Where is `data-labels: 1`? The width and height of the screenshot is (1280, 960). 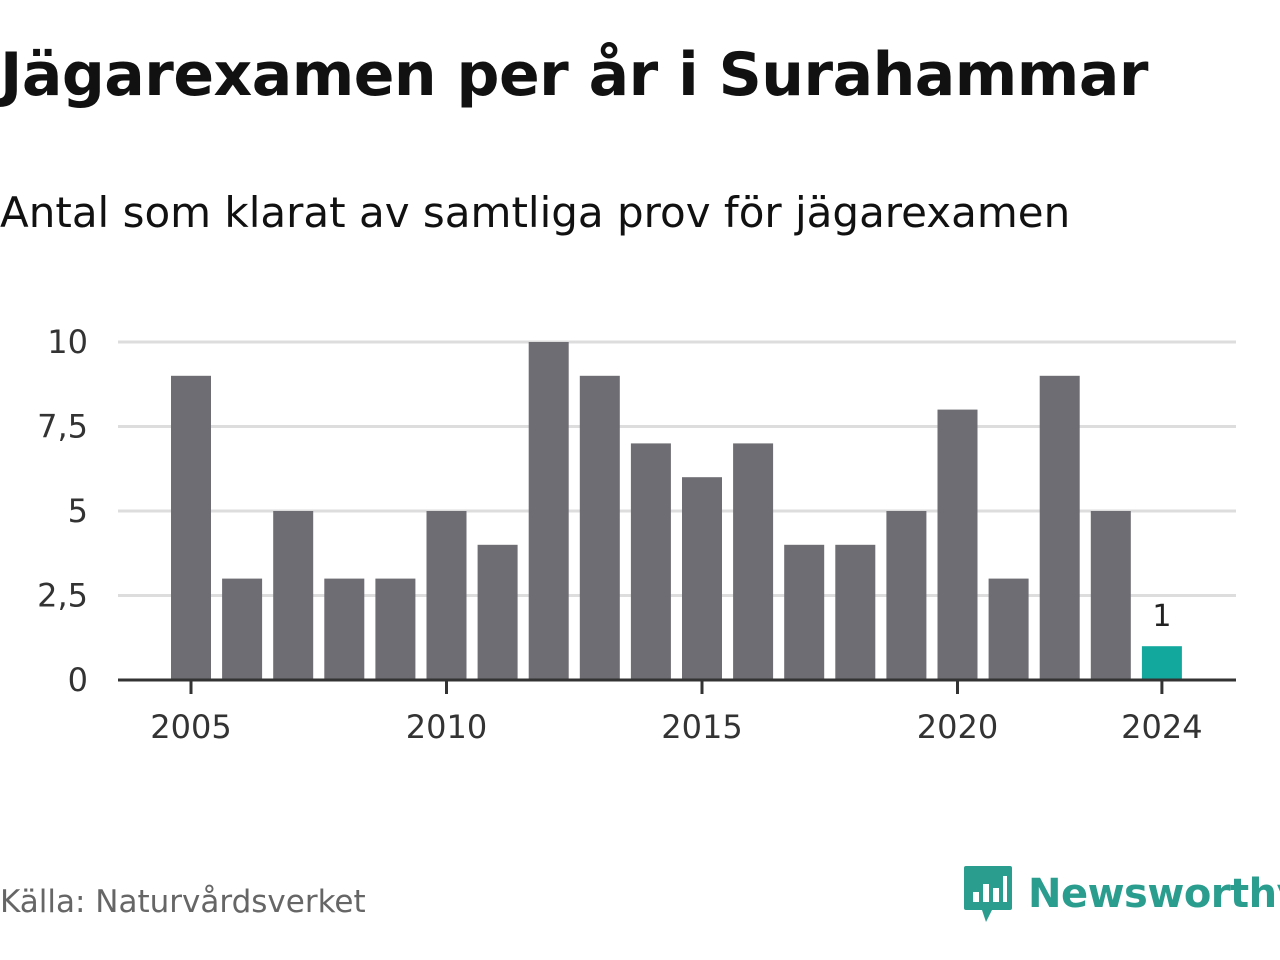
data-labels: 1 is located at coordinates (1161, 616).